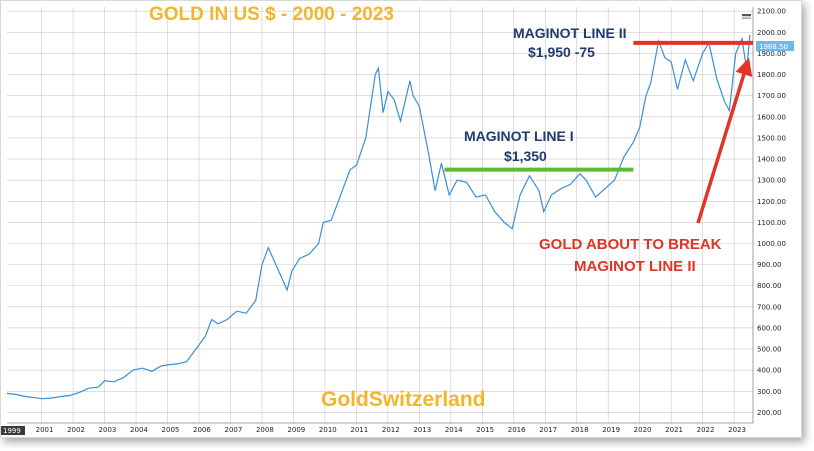  What do you see at coordinates (359, 430) in the screenshot?
I see `x-tick-label: 2011` at bounding box center [359, 430].